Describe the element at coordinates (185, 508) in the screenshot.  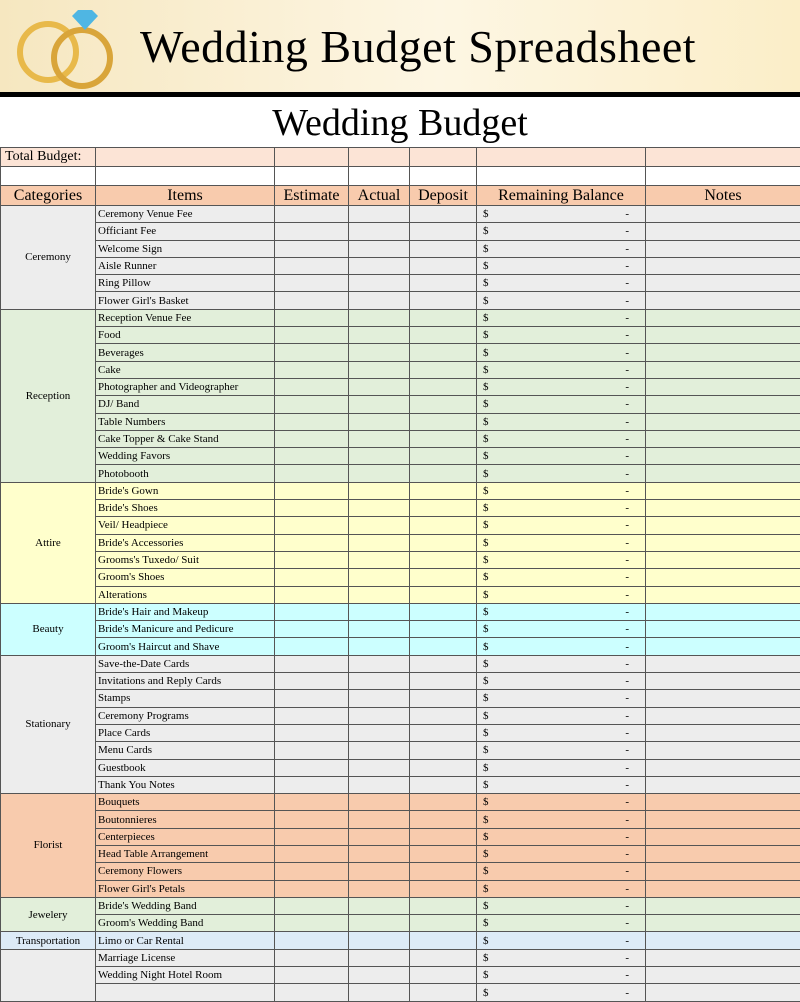
I see `item-cell: Bride's Shoes` at that location.